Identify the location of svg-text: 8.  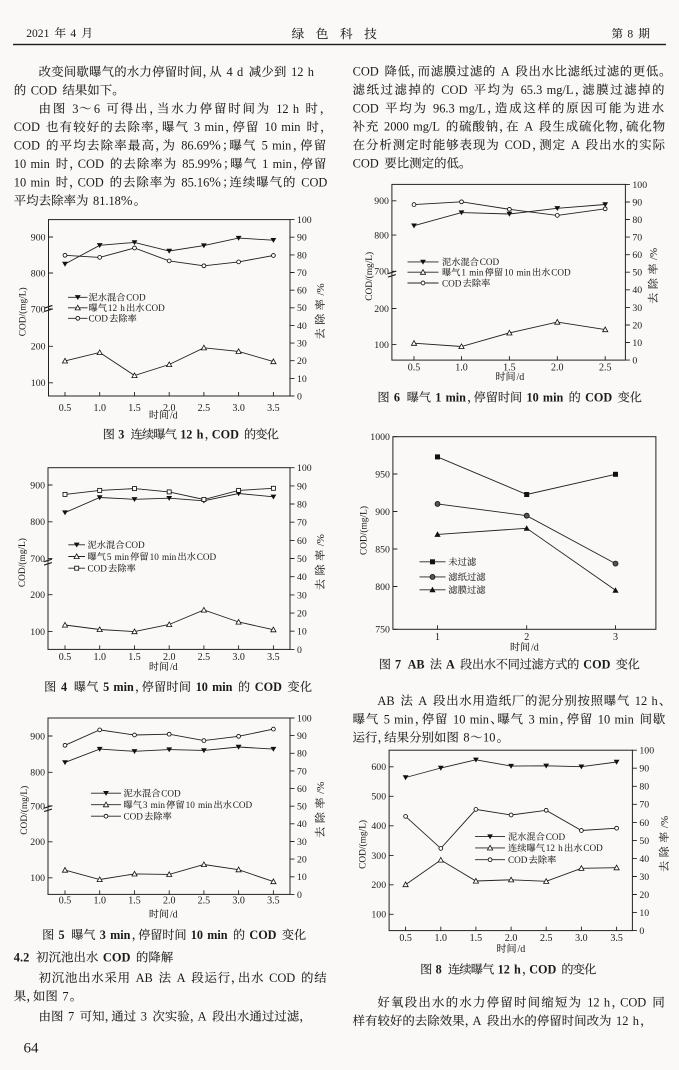
(439, 970).